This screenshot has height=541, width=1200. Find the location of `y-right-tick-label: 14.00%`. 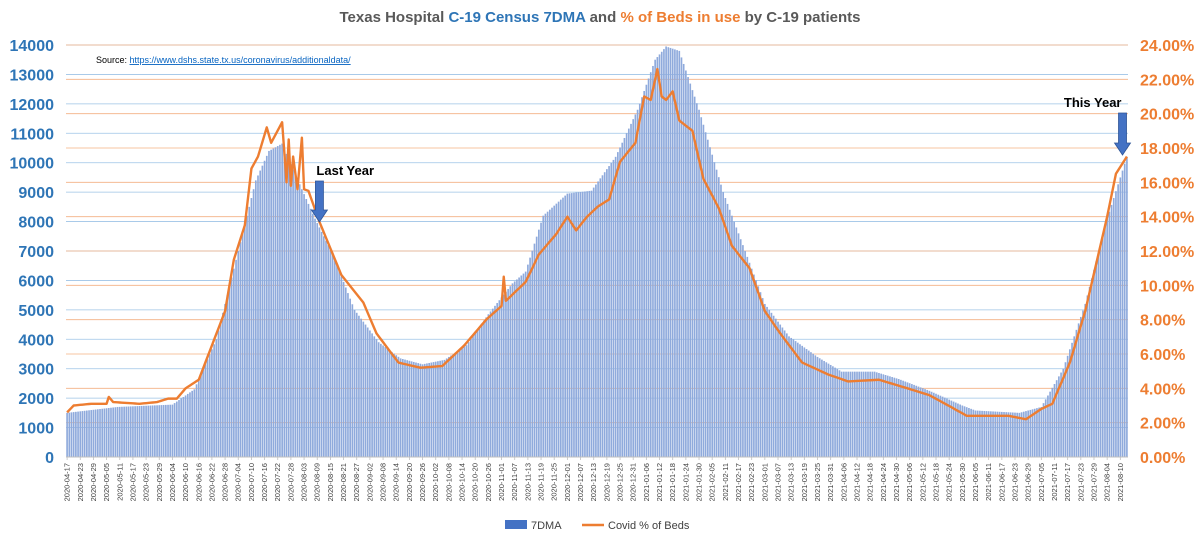

y-right-tick-label: 14.00% is located at coordinates (1167, 218).